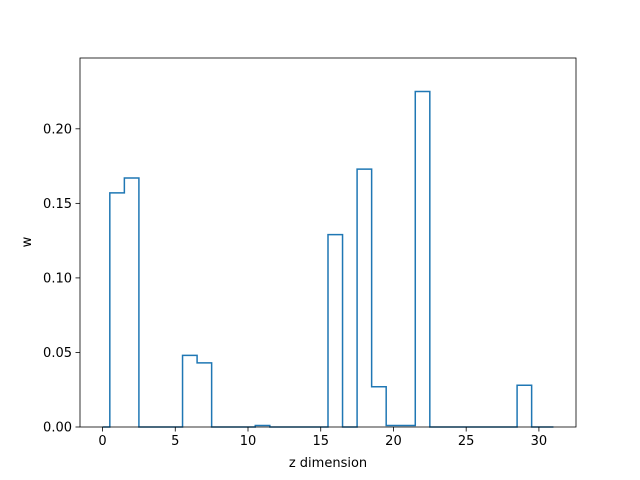  I want to click on x-tick-label: 25, so click(466, 441).